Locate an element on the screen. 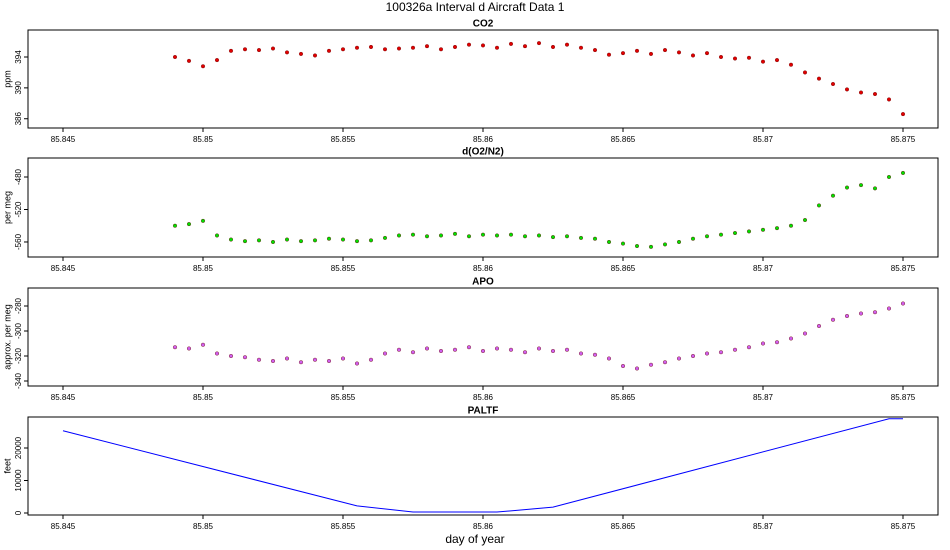  y-axis-label: feet is located at coordinates (7, 466).